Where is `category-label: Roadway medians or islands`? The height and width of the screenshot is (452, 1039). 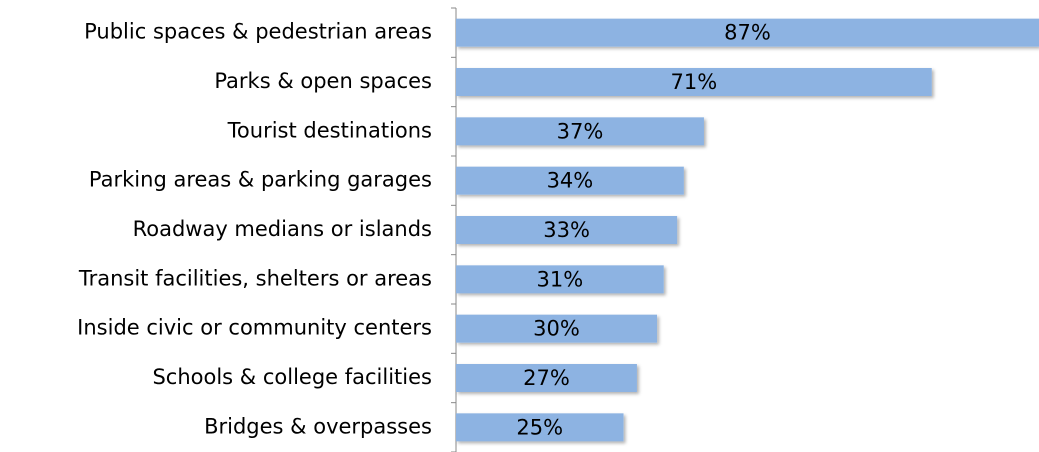
category-label: Roadway medians or islands is located at coordinates (282, 229).